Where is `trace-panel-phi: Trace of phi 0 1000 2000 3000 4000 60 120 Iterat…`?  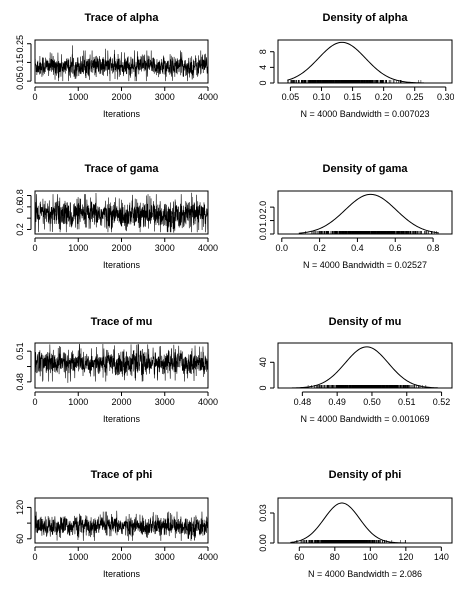
trace-panel-phi: Trace of phi 0 1000 2000 3000 4000 60 120 Iterat… is located at coordinates (116, 524).